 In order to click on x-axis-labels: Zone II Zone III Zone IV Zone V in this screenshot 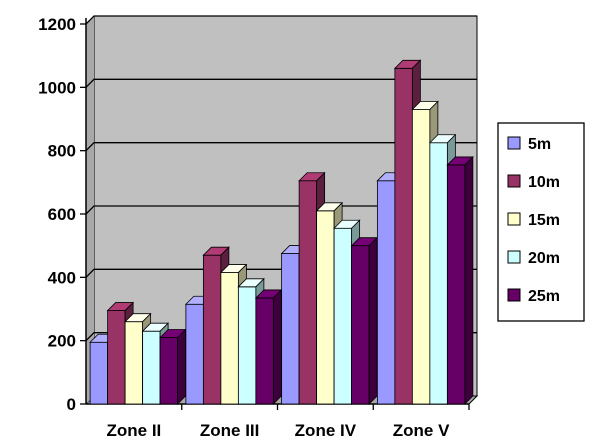, I will do `click(288, 422)`.